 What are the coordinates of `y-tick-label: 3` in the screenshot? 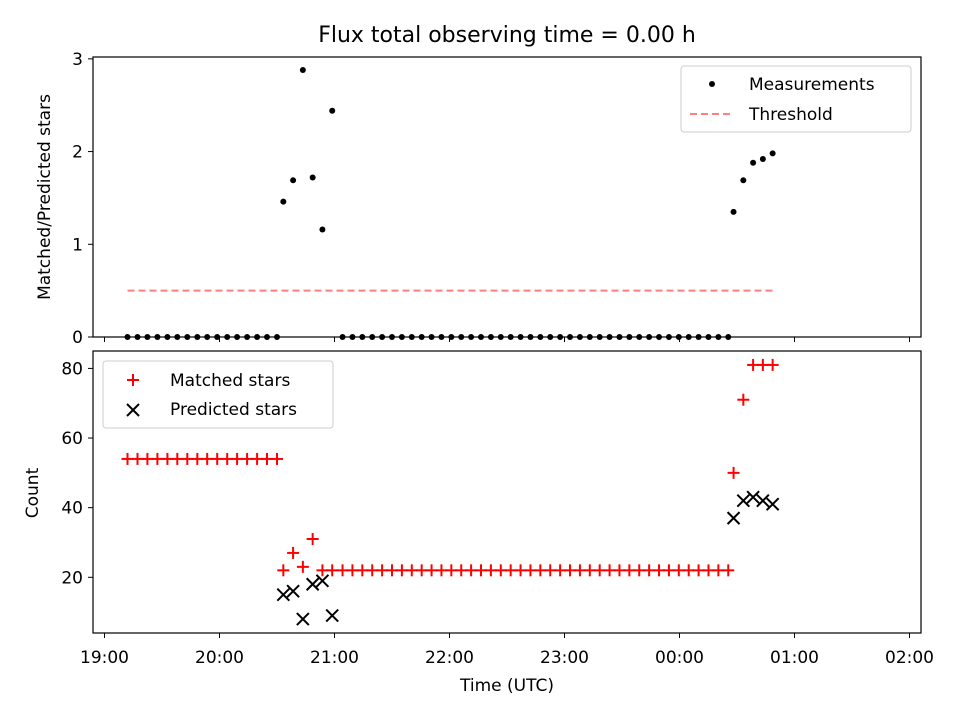 It's located at (77, 60).